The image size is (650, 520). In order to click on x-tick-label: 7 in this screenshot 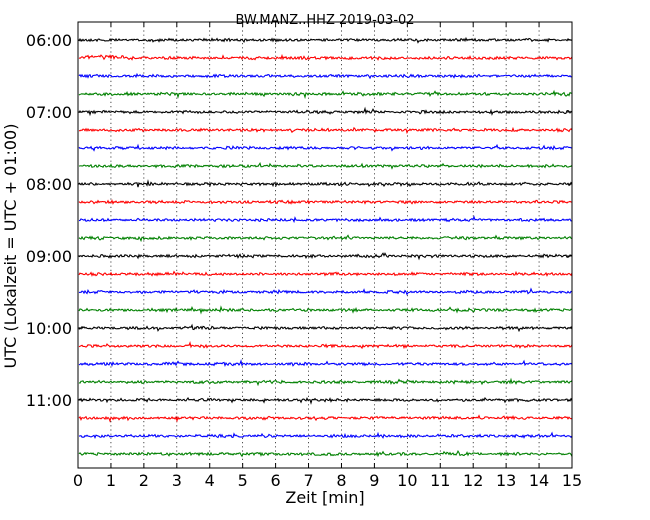, I will do `click(308, 480)`.